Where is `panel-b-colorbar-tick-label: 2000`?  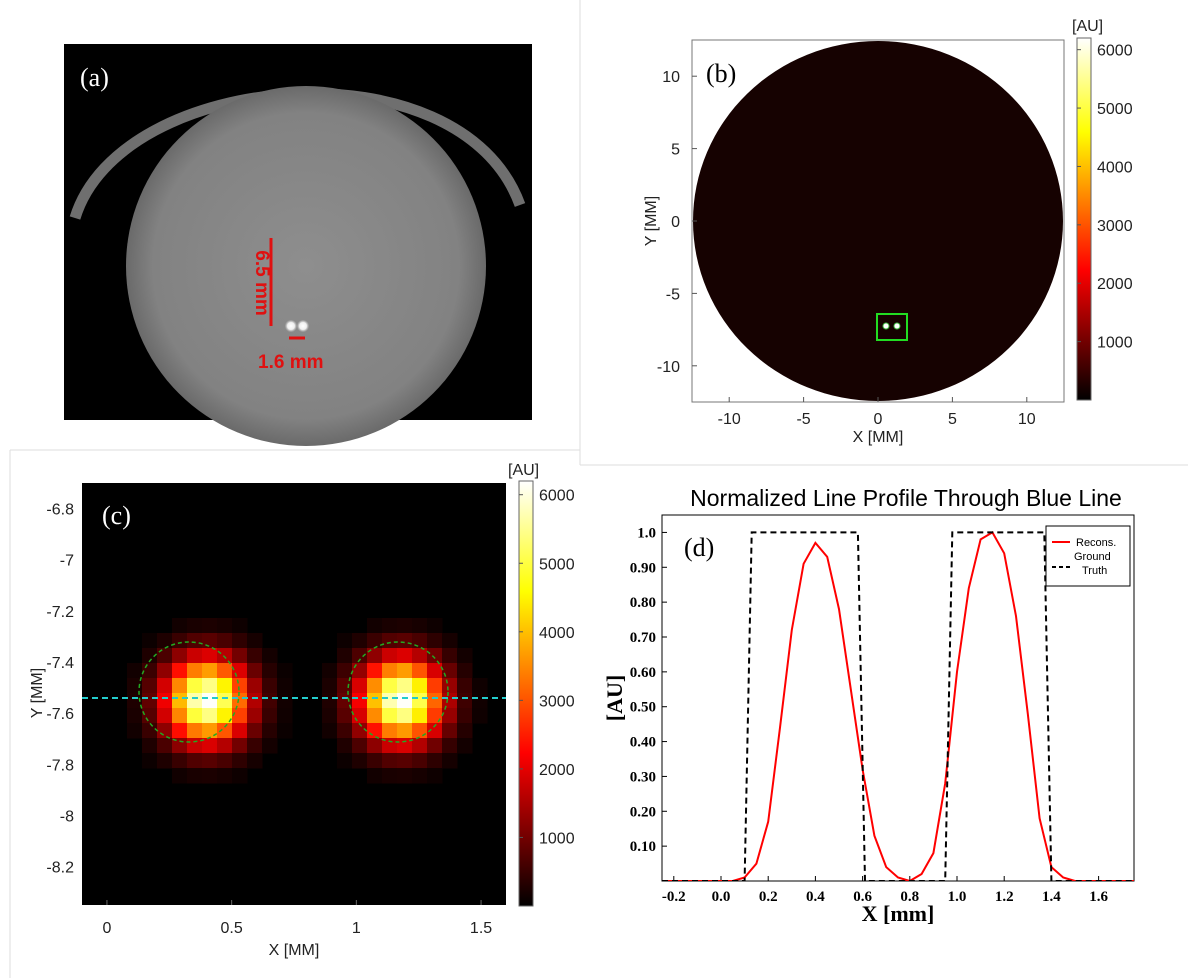
panel-b-colorbar-tick-label: 2000 is located at coordinates (1115, 284).